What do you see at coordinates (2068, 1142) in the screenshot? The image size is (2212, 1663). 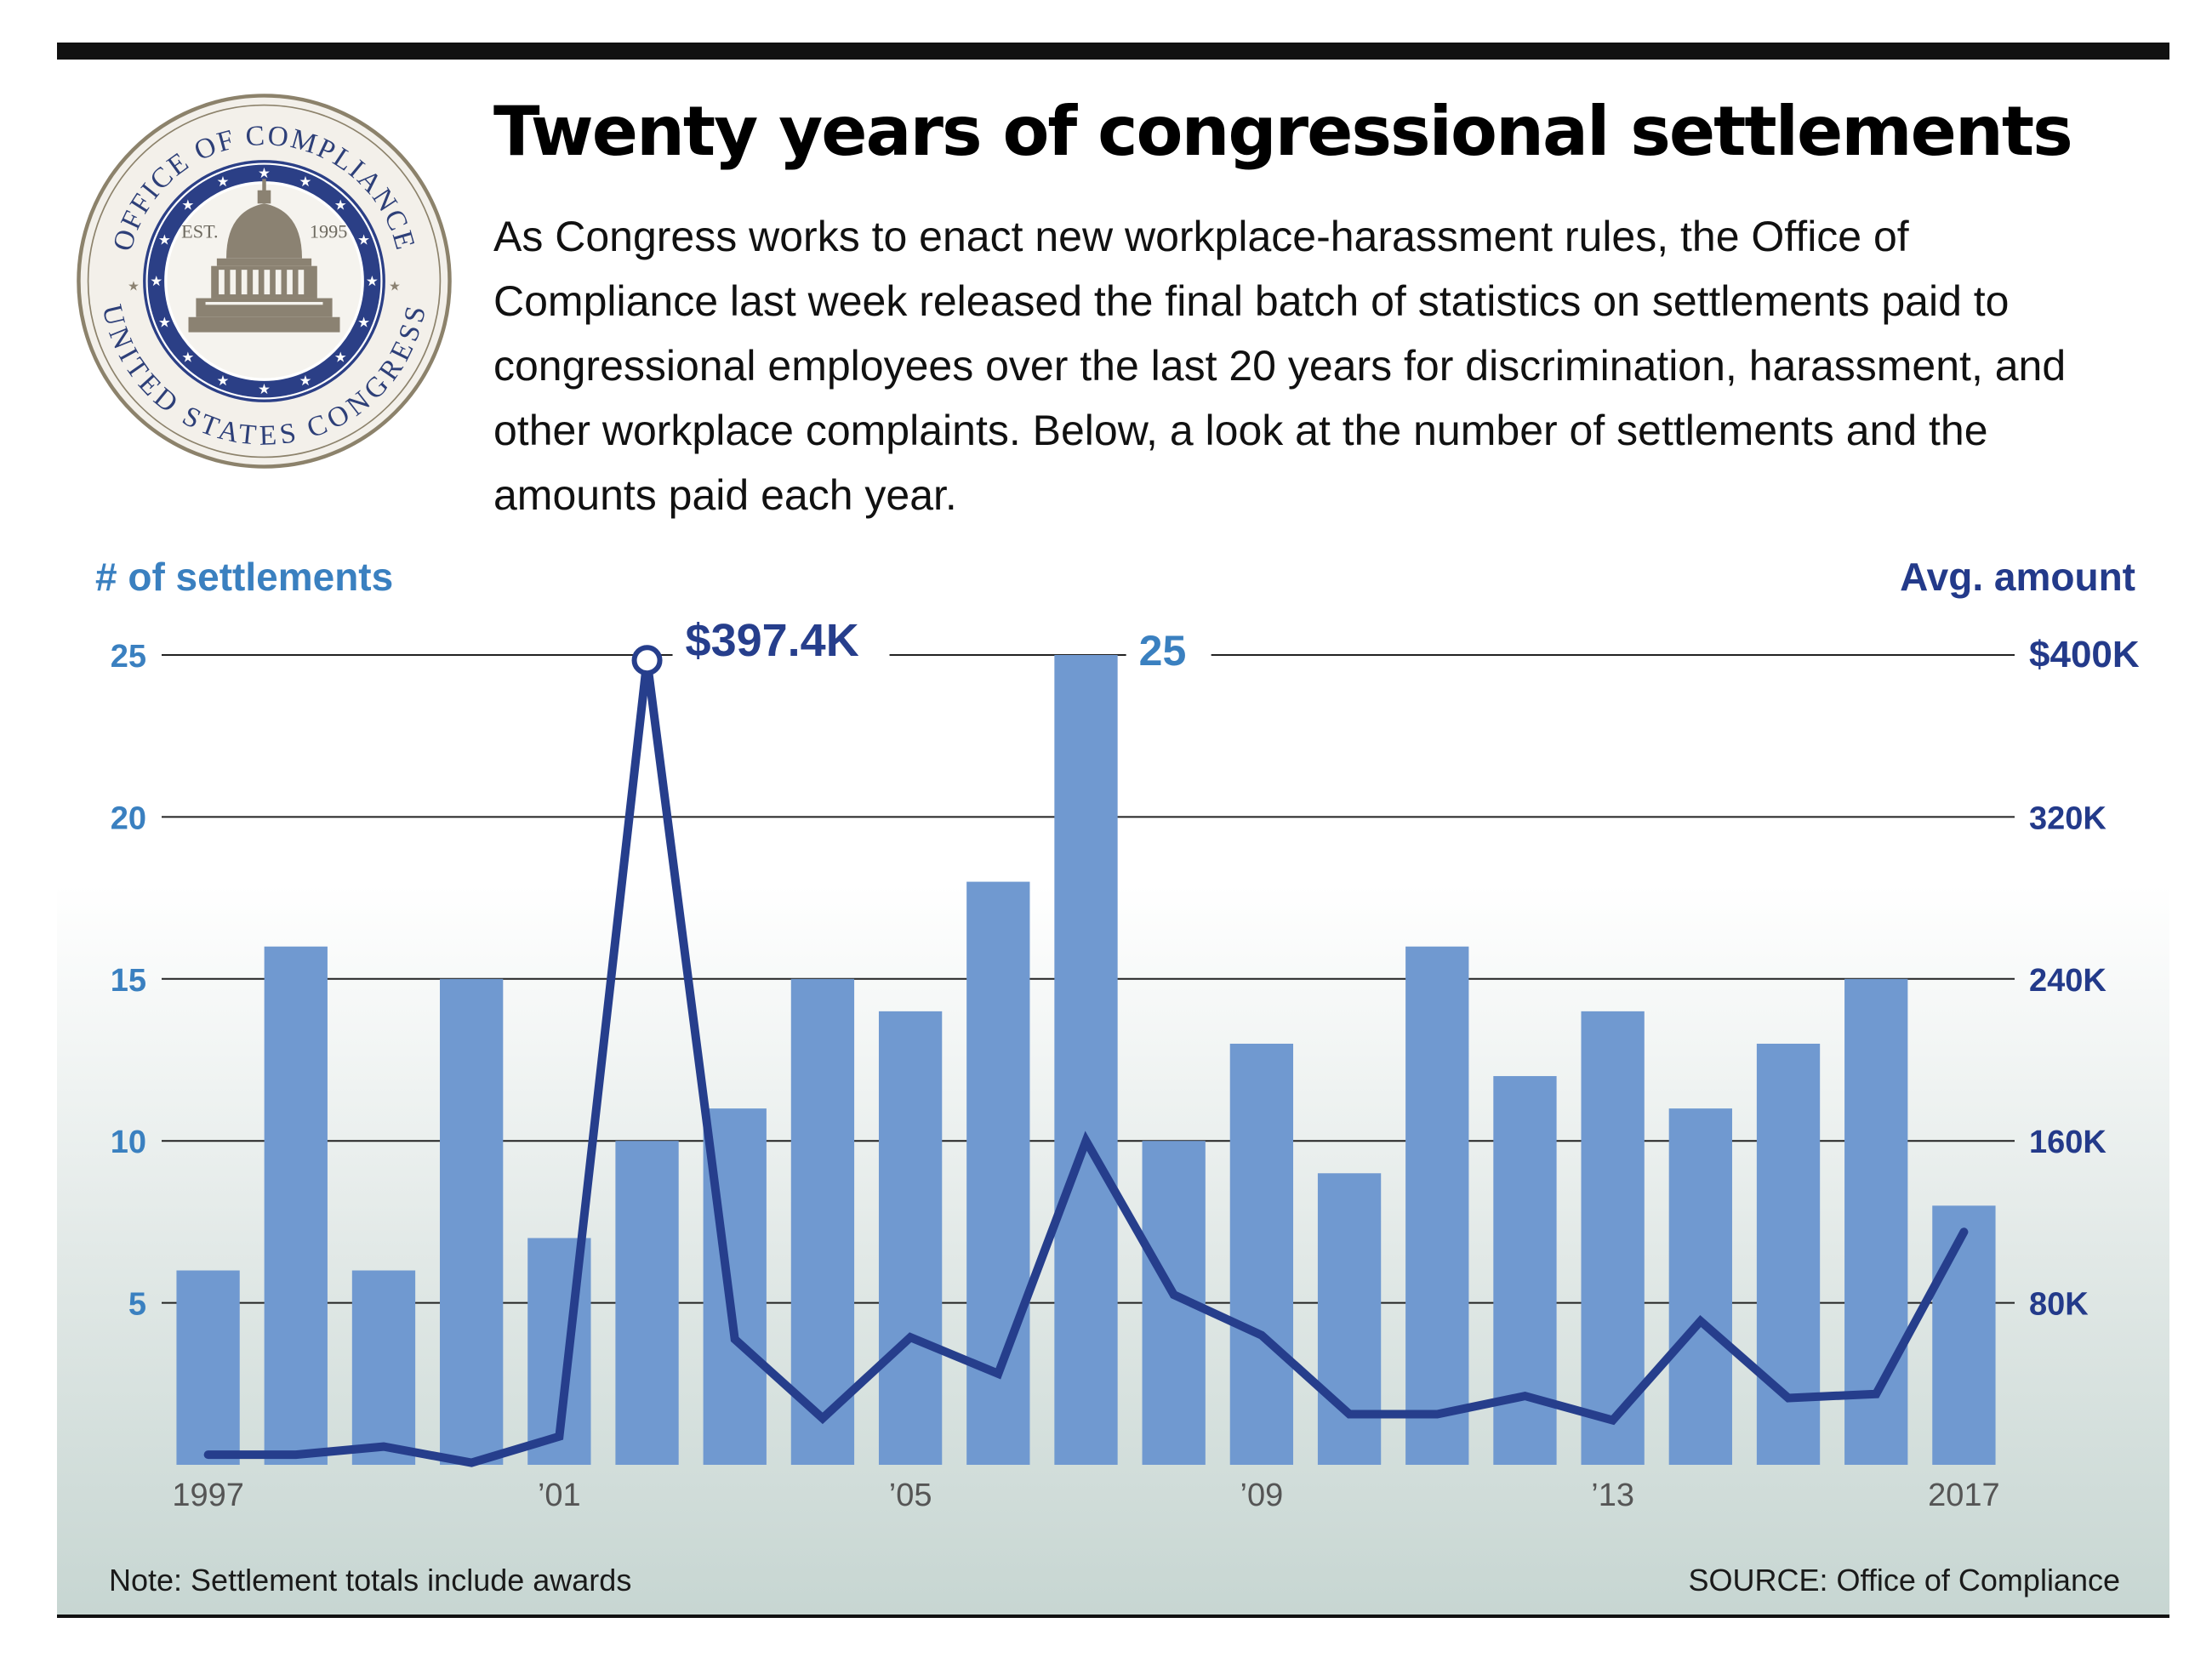 I see `right-axis-tick-label: 160K` at bounding box center [2068, 1142].